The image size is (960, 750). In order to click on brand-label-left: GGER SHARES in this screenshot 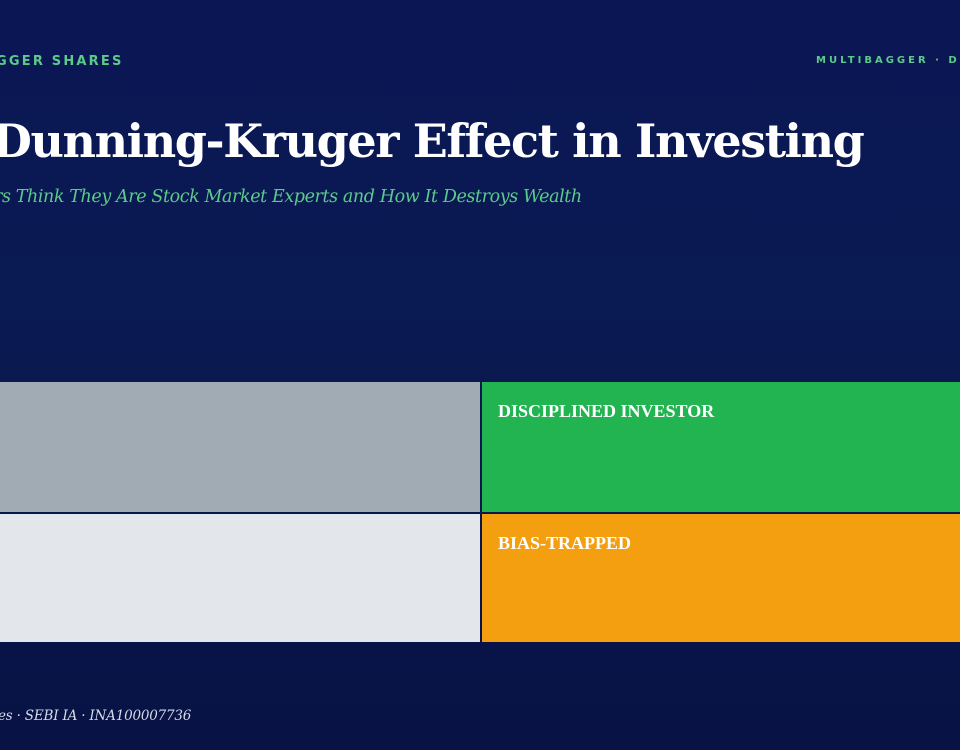, I will do `click(62, 61)`.